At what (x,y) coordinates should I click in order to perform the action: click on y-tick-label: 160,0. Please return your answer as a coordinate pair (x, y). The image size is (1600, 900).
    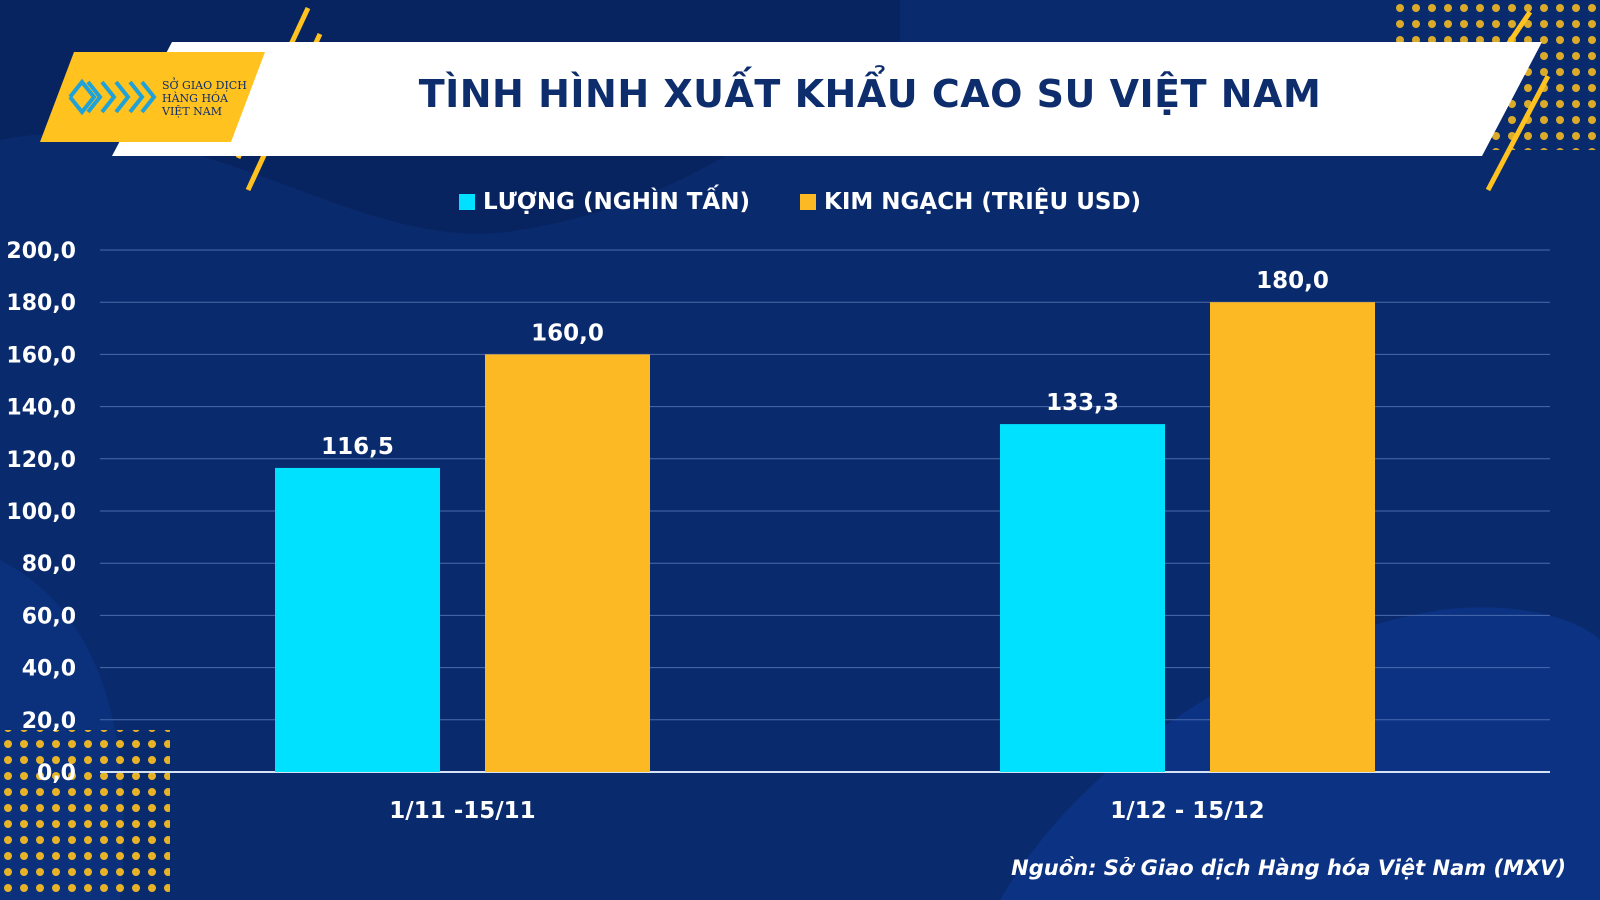
    Looking at the image, I should click on (41, 355).